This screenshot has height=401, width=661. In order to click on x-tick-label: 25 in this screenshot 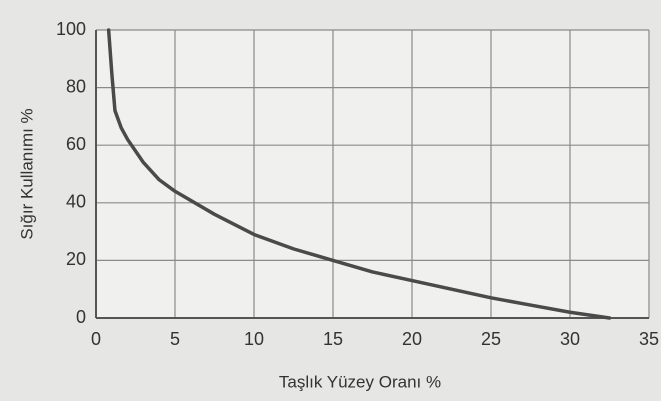, I will do `click(491, 339)`.